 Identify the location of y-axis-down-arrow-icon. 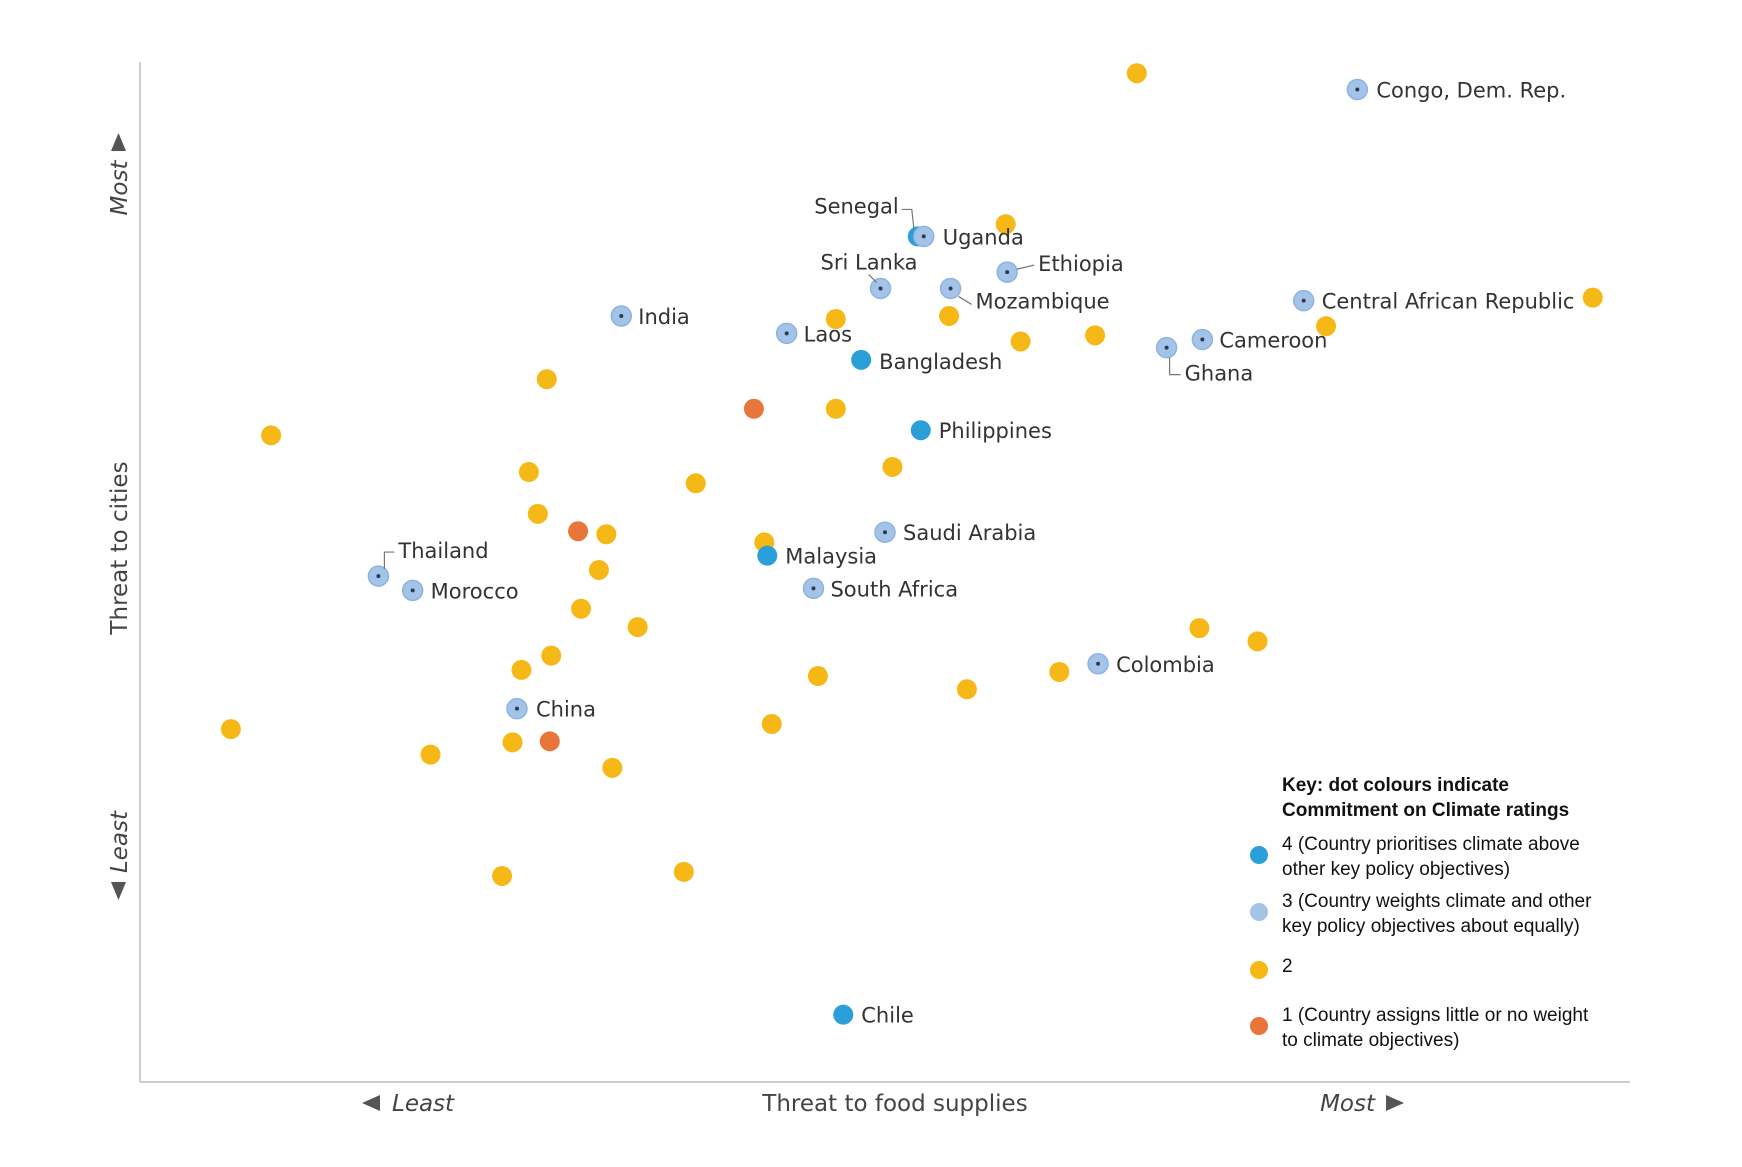
(118, 891).